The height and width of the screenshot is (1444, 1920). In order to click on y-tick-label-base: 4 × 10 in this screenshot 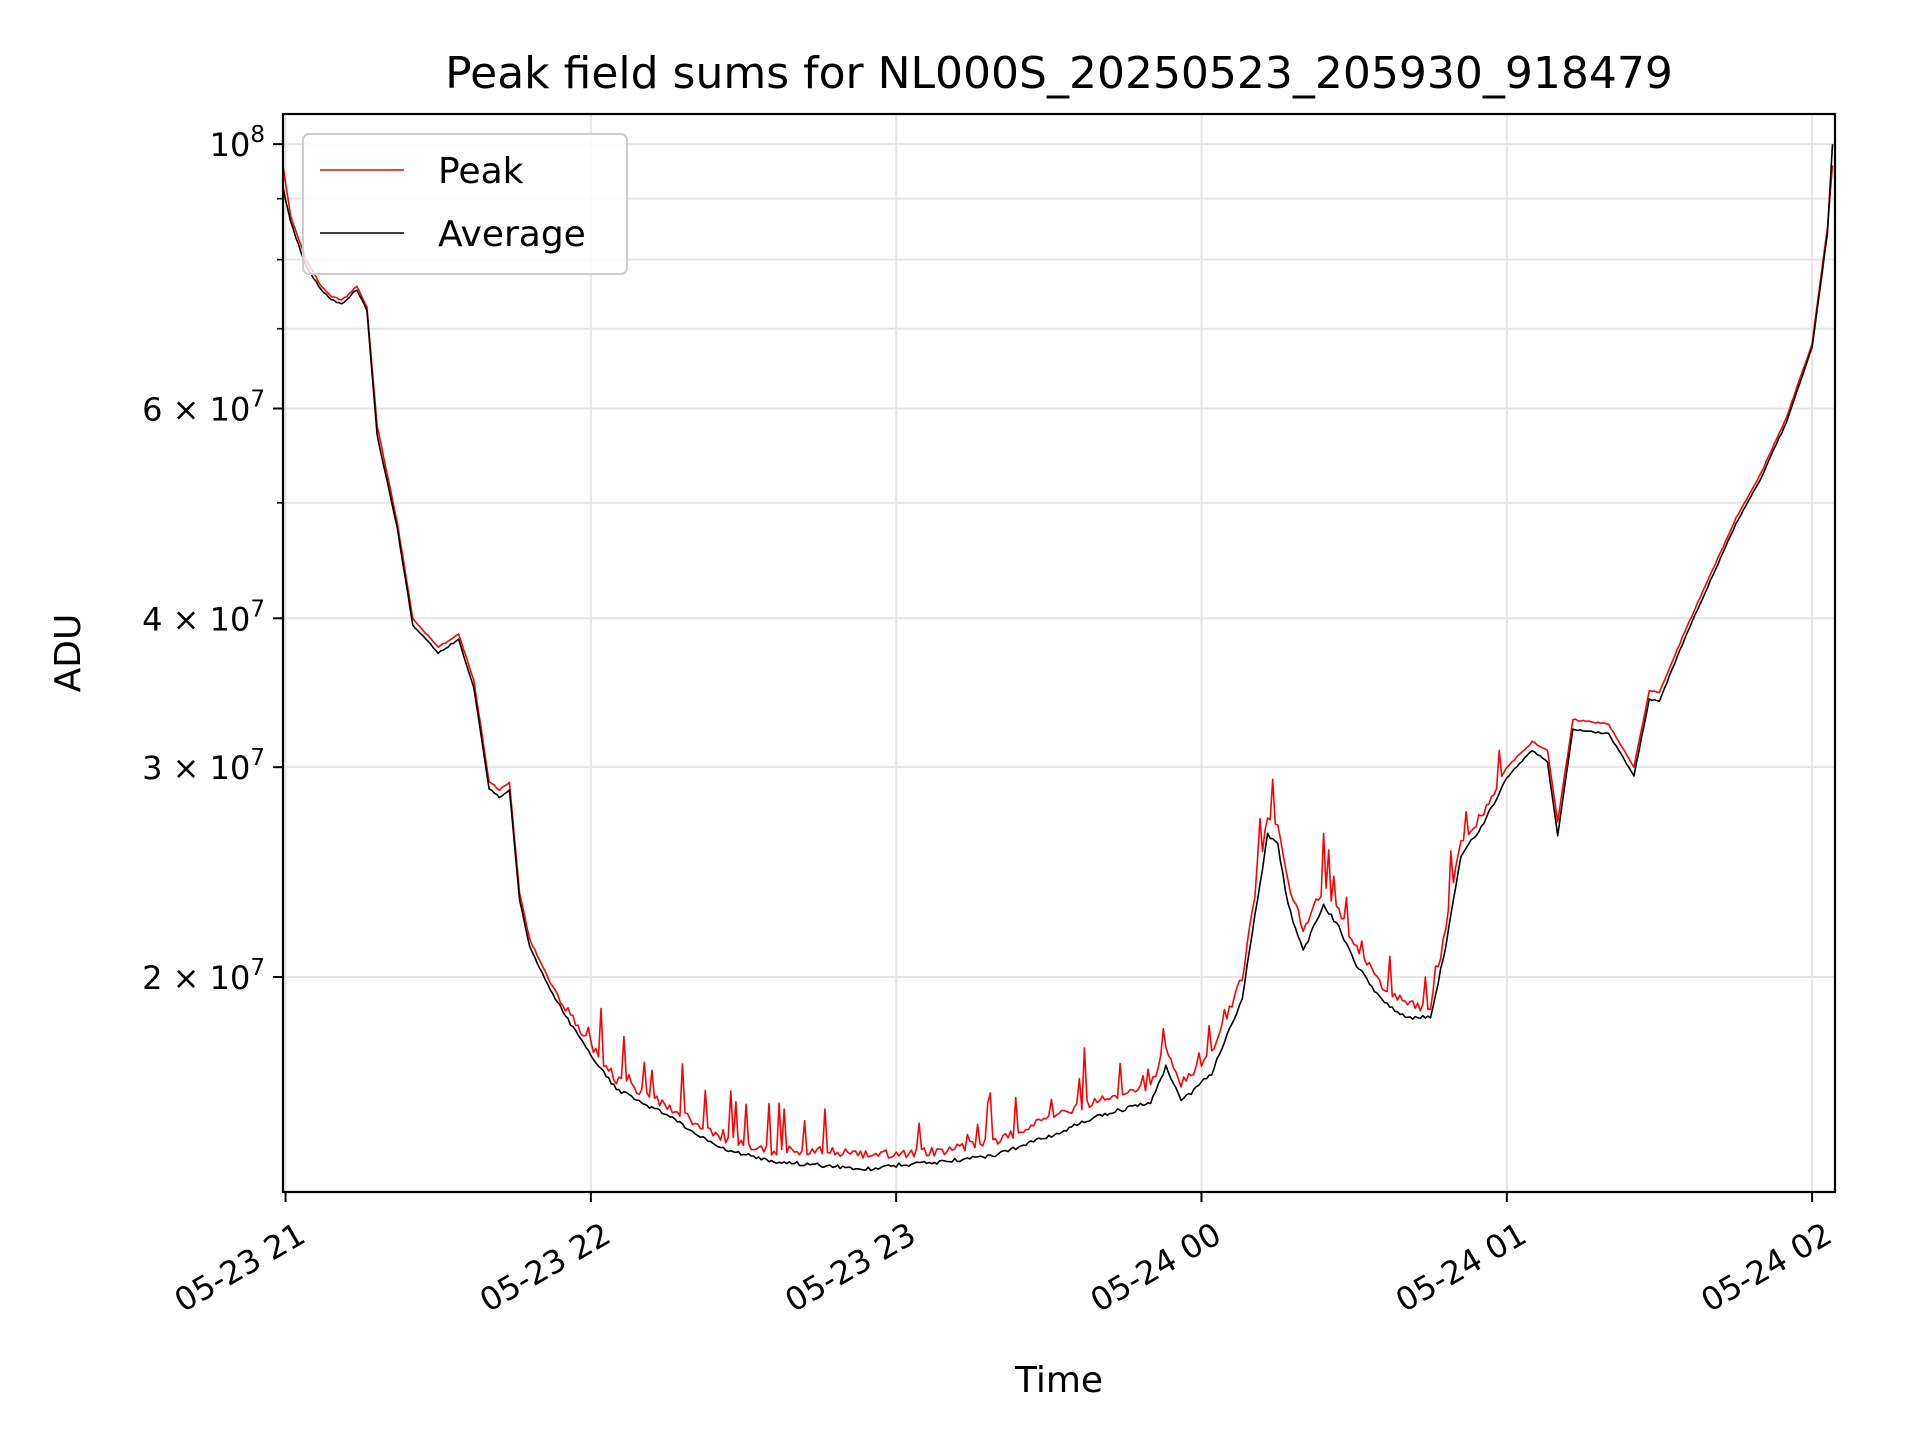, I will do `click(196, 619)`.